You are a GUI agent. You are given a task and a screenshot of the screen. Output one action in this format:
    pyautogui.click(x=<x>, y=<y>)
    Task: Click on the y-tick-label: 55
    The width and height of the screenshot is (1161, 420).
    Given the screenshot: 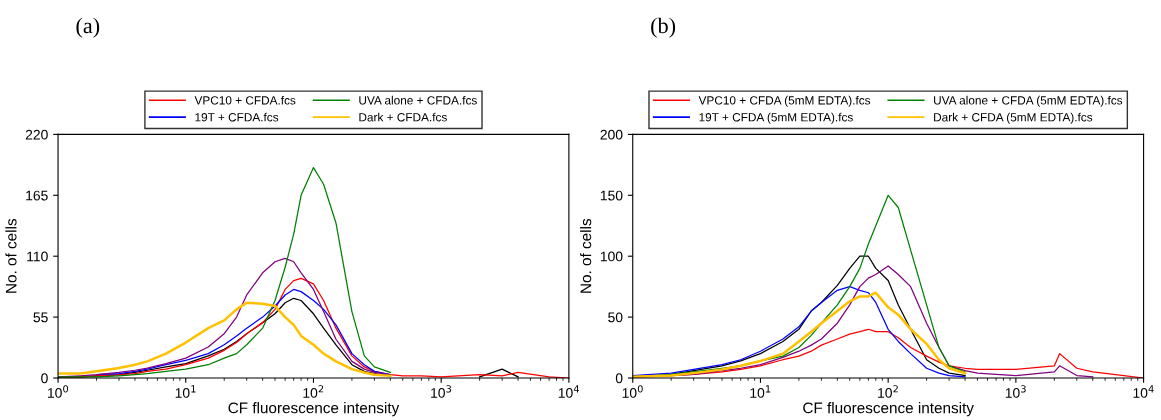 What is the action you would take?
    pyautogui.click(x=40, y=317)
    